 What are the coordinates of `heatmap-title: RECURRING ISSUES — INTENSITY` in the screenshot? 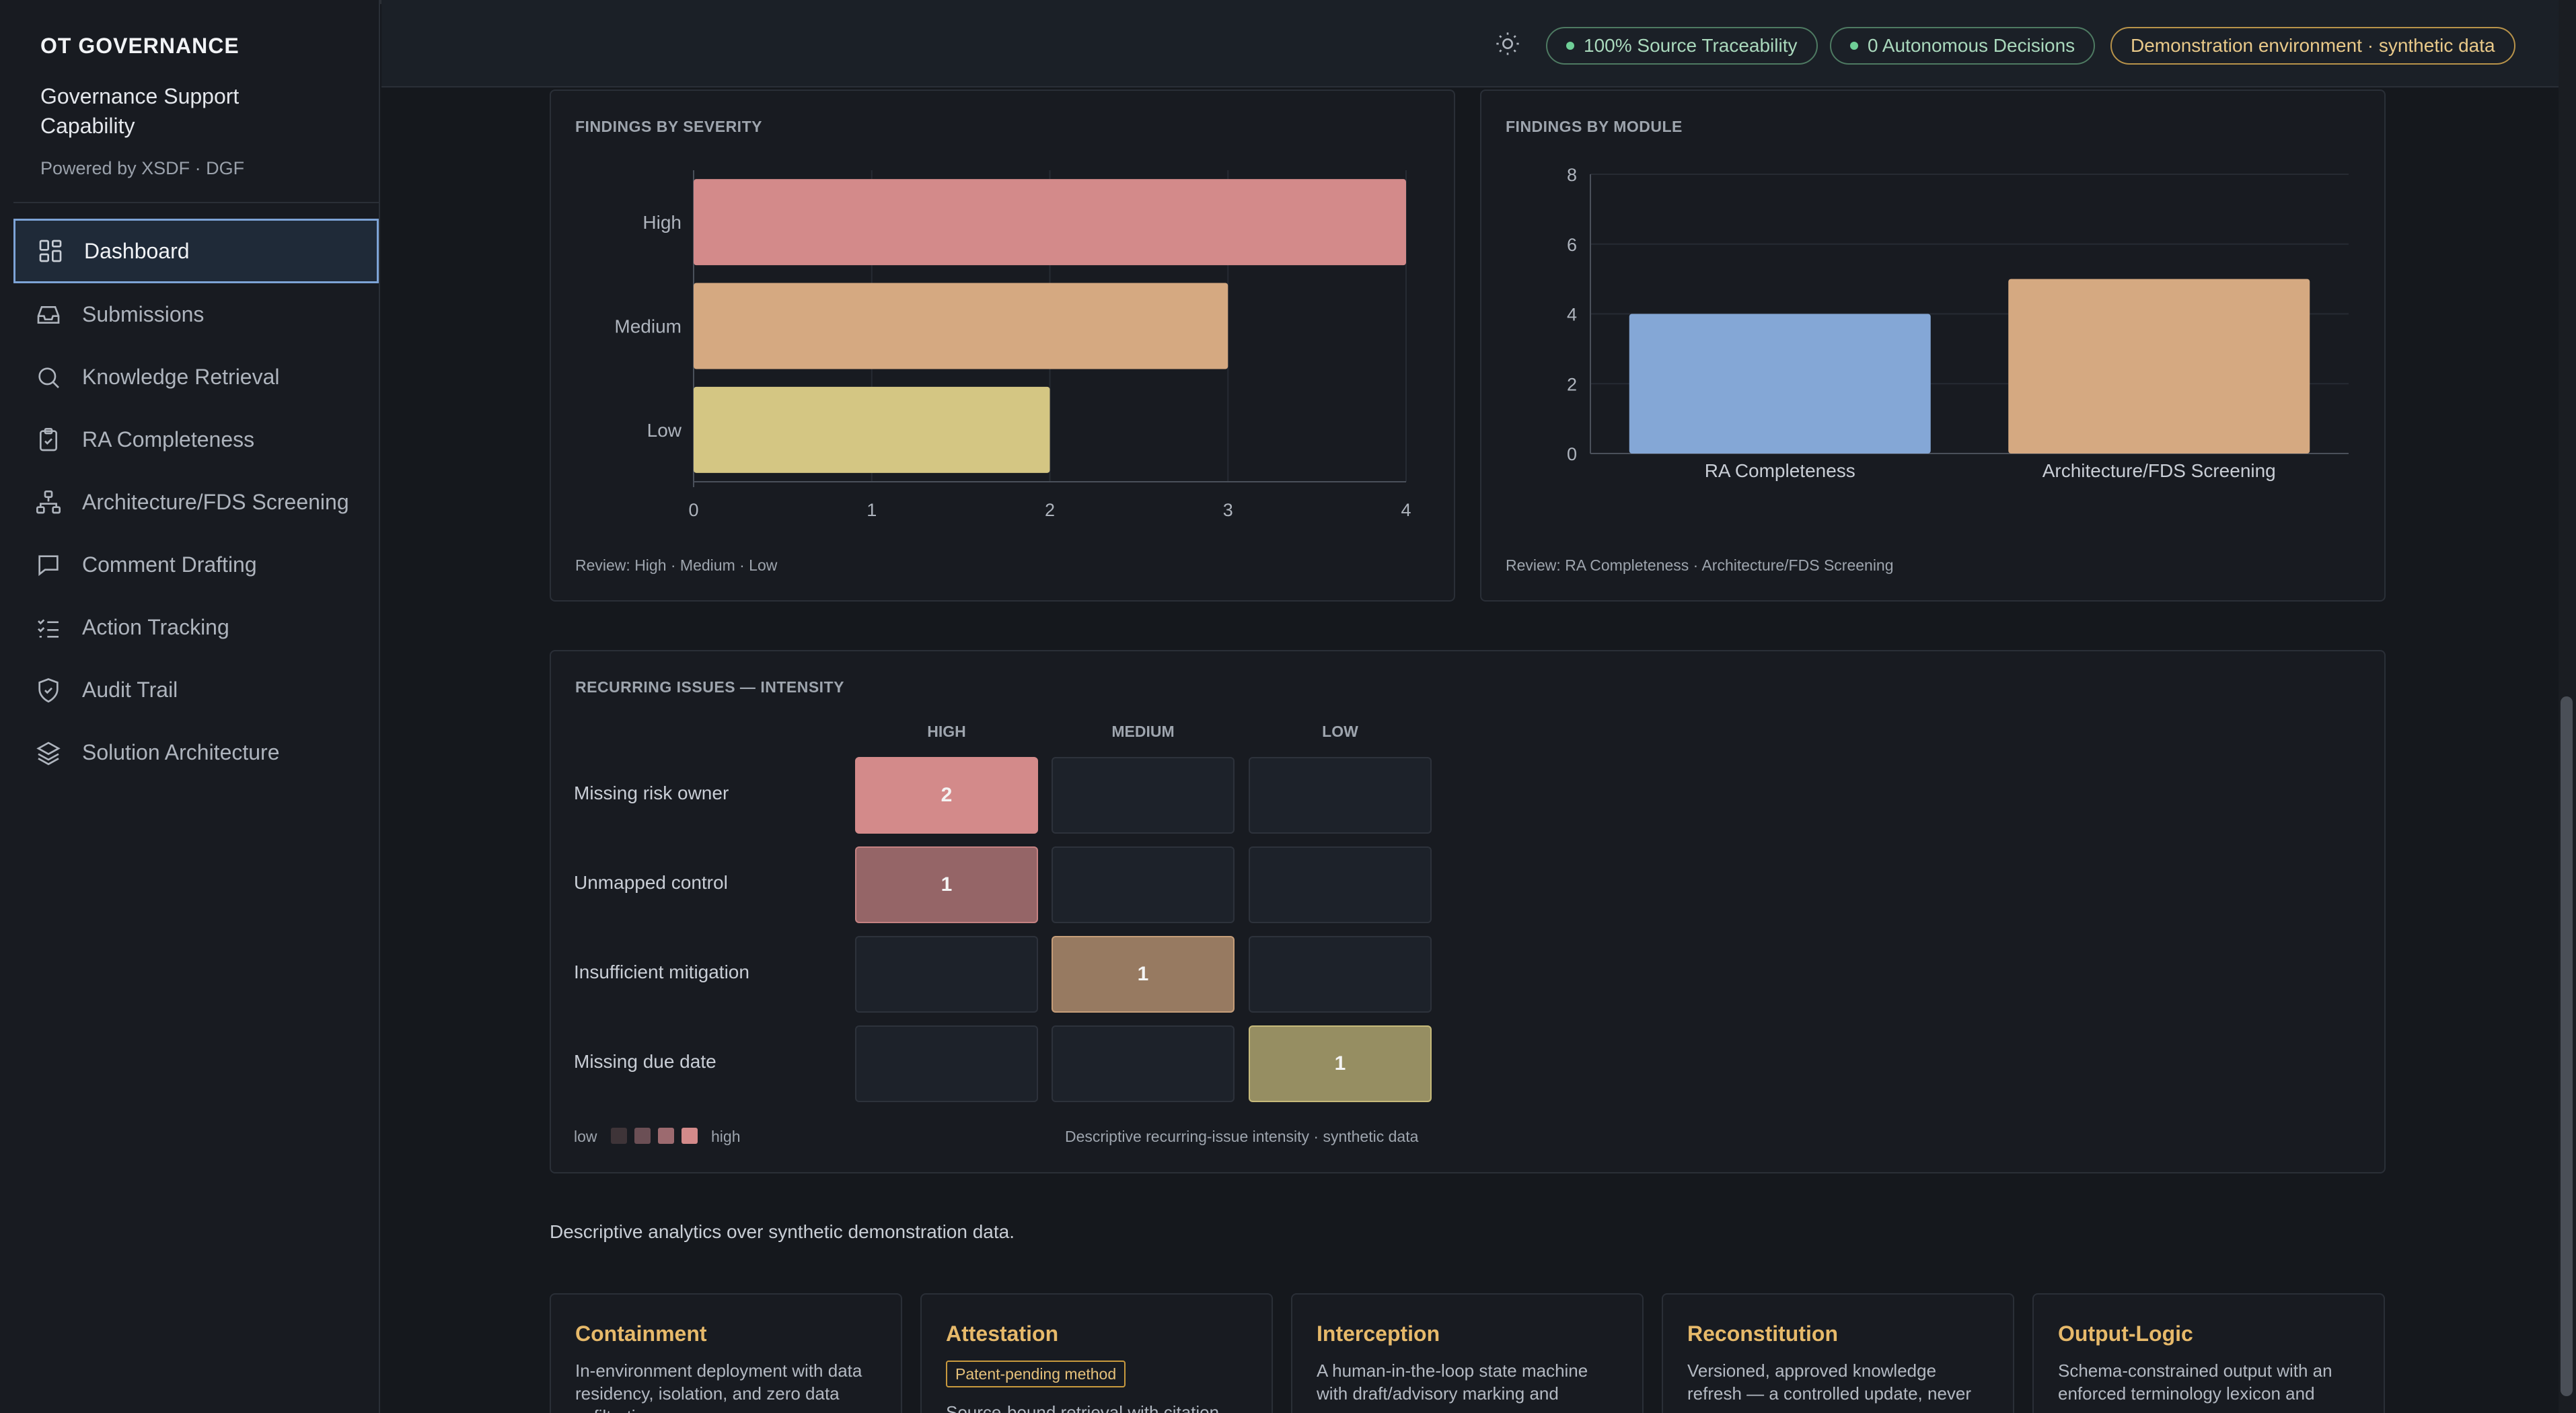 It's located at (709, 687).